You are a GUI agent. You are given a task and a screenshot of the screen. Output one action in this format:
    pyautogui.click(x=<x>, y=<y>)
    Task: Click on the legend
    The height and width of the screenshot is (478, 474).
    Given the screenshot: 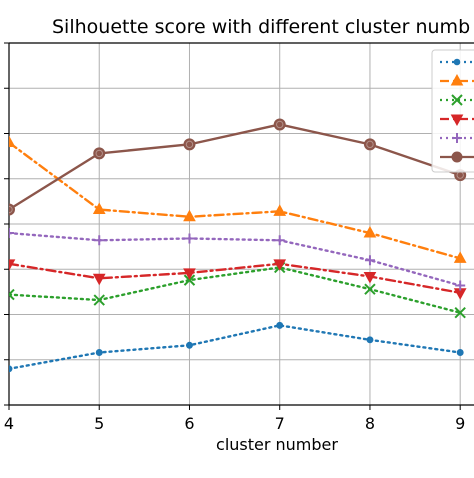 What is the action you would take?
    pyautogui.click(x=452, y=111)
    